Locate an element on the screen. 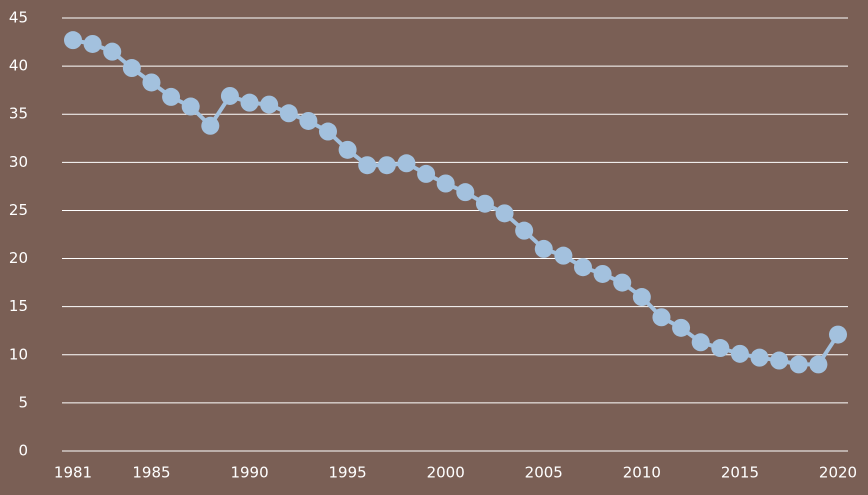  y-tick-label: 0 is located at coordinates (23, 451).